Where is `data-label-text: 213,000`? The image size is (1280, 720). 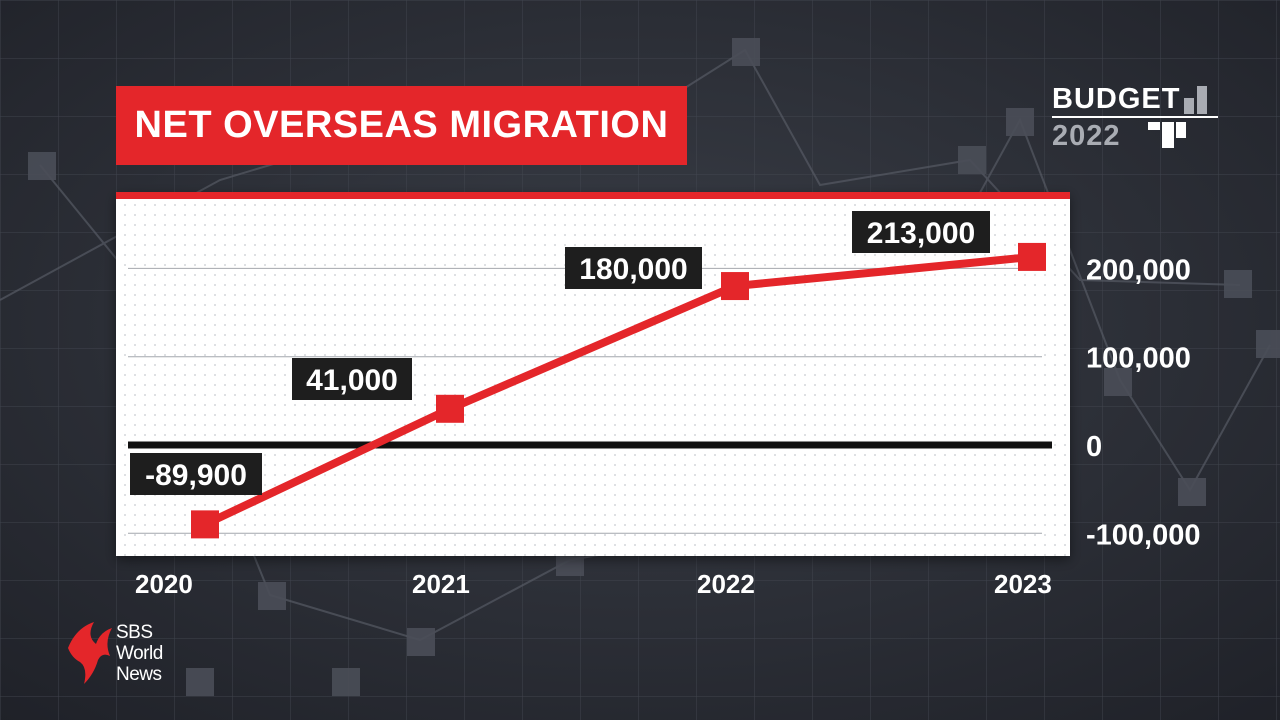 data-label-text: 213,000 is located at coordinates (921, 233).